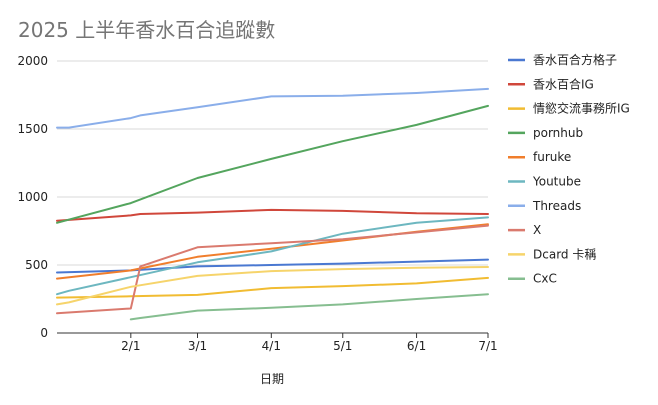 The width and height of the screenshot is (658, 405). I want to click on legend-label: furuke, so click(552, 157).